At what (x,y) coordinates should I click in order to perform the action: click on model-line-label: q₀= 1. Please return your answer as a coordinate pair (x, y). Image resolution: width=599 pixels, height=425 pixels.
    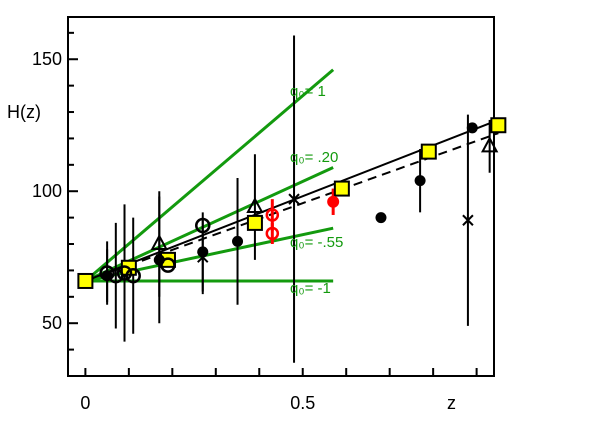
    Looking at the image, I should click on (308, 91).